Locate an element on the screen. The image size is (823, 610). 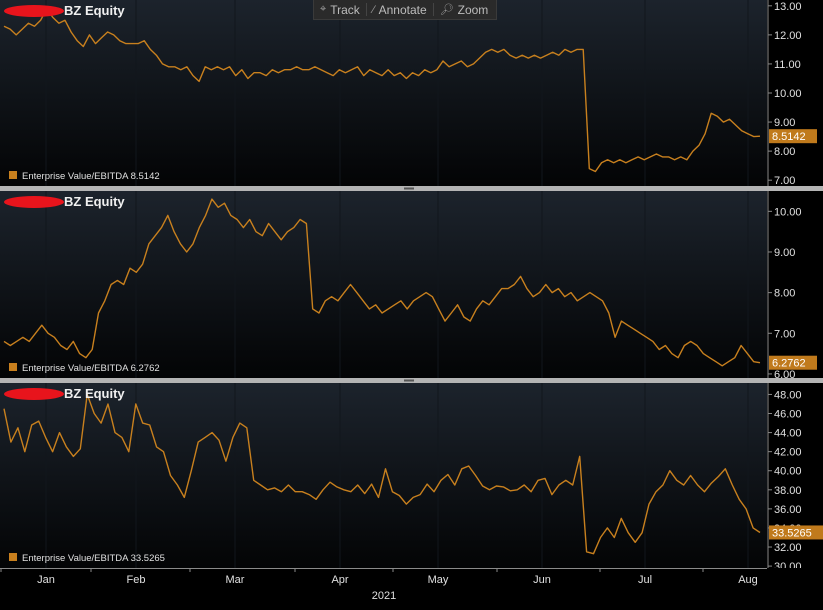
y-tick-label: 13.00 is located at coordinates (788, 7).